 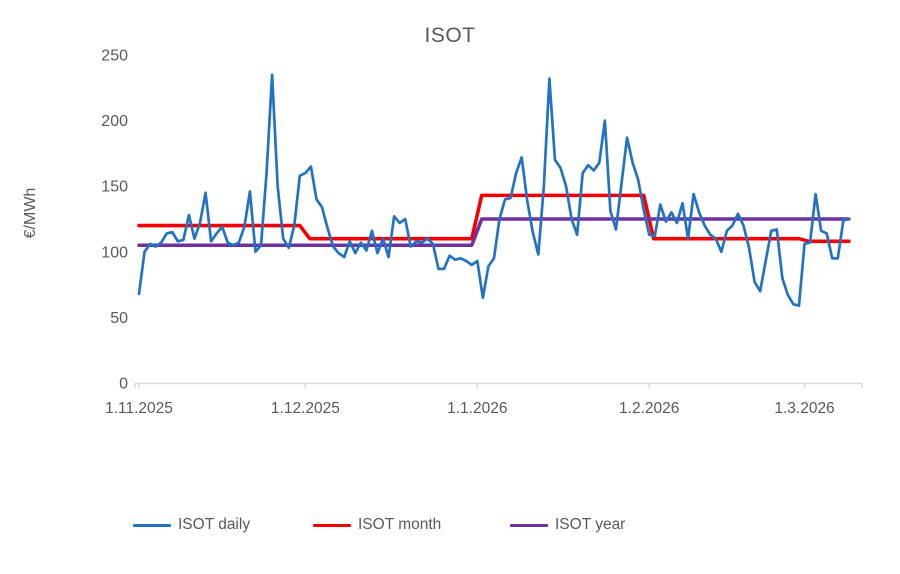 I want to click on x-tick-label: 1.3.2026, so click(x=804, y=408).